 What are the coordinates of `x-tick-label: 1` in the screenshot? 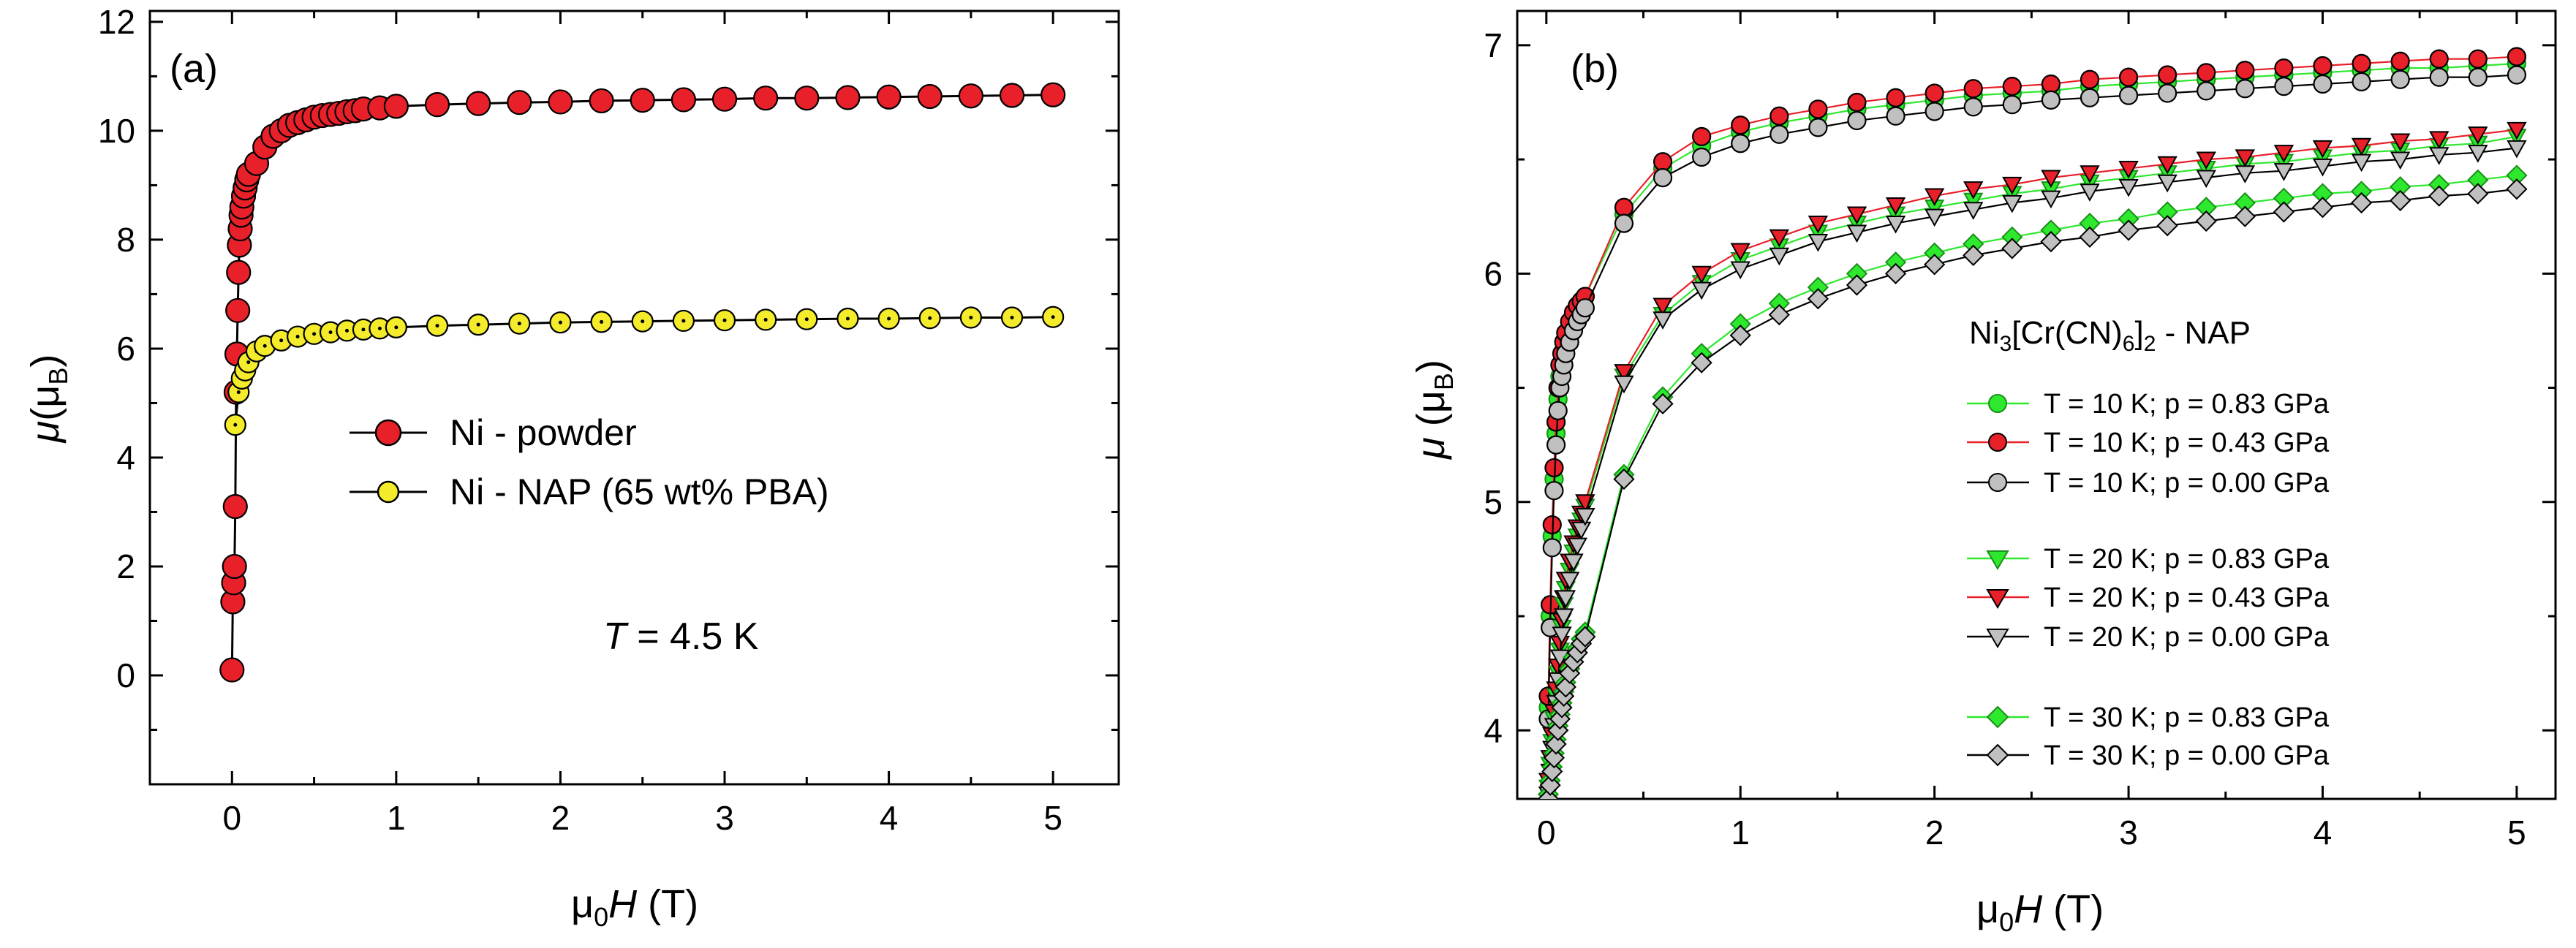 It's located at (396, 818).